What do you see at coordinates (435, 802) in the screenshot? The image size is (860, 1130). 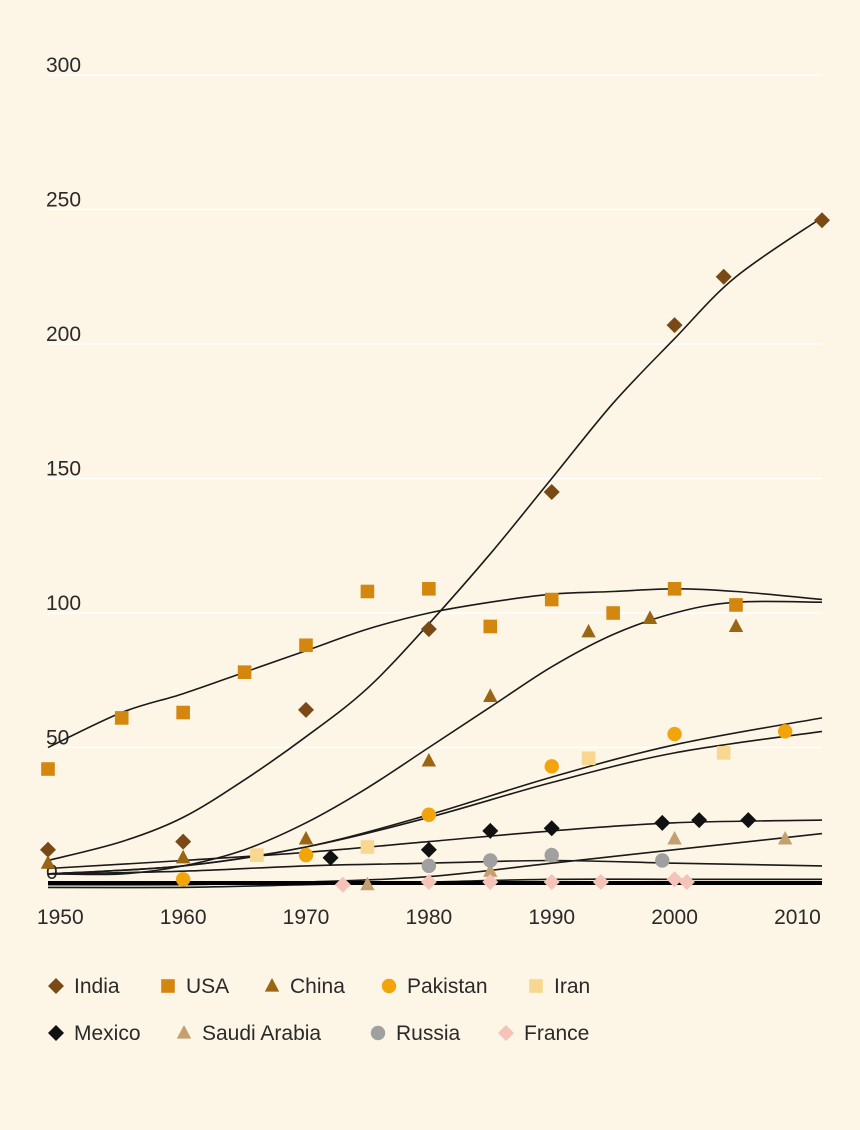 I see `trend-line-iran` at bounding box center [435, 802].